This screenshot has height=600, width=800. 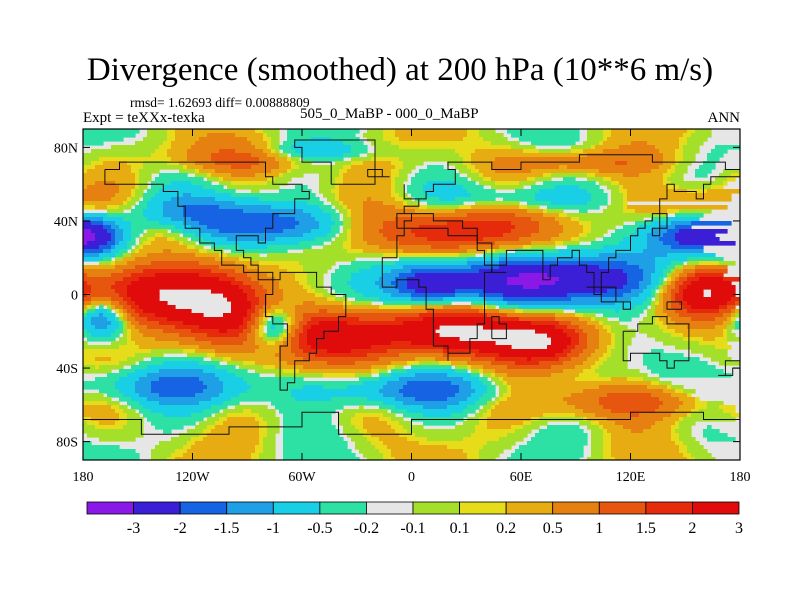 What do you see at coordinates (144, 118) in the screenshot?
I see `experiment-label: Expt = teXXx-texka` at bounding box center [144, 118].